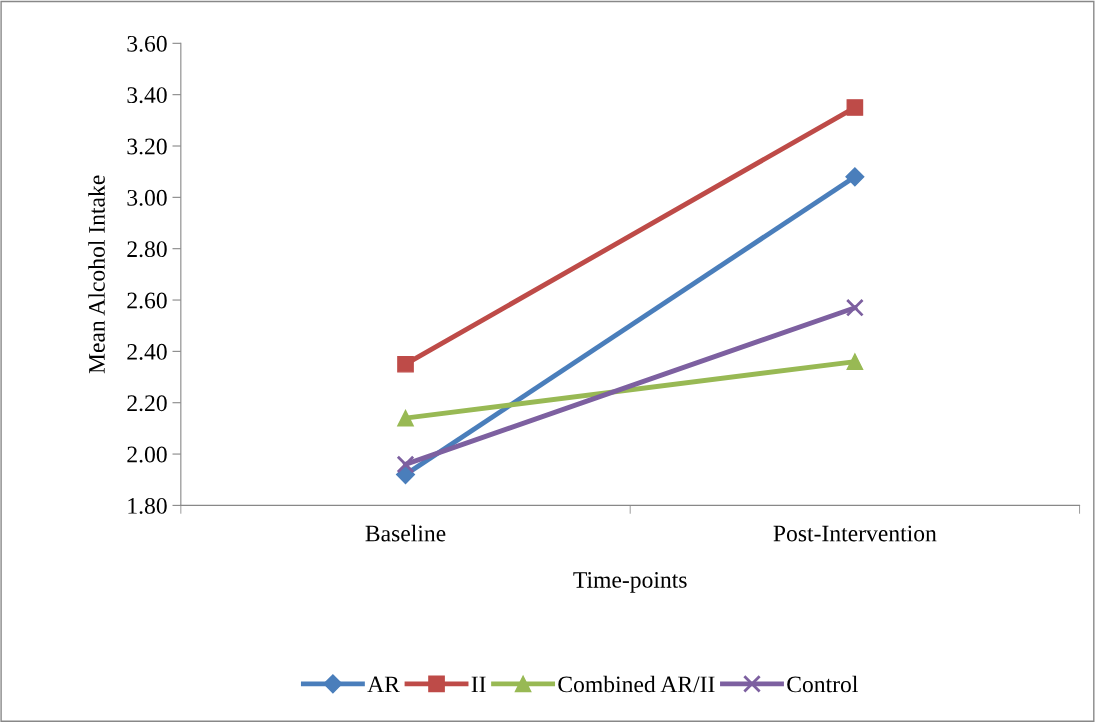  I want to click on legend-label: II, so click(478, 684).